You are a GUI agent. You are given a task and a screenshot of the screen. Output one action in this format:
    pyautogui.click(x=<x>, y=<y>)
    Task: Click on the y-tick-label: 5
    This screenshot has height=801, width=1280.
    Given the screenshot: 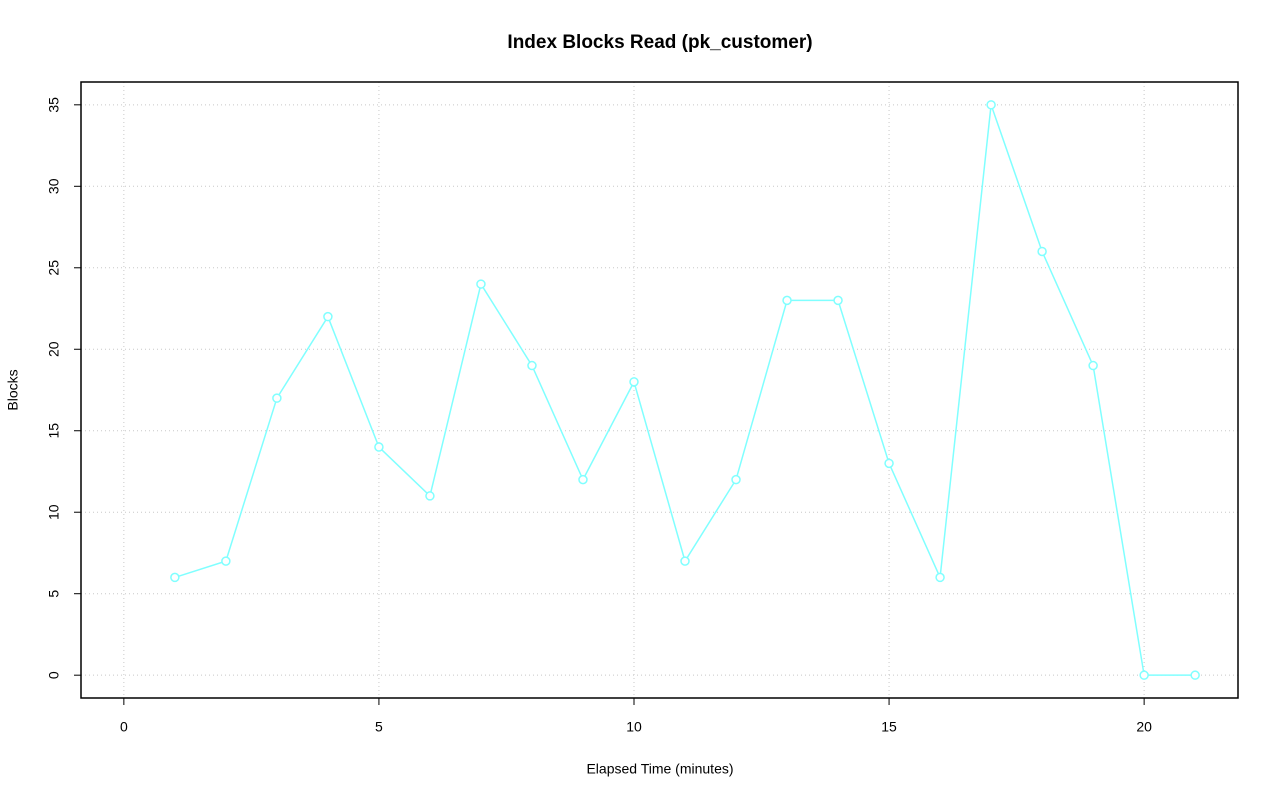 What is the action you would take?
    pyautogui.click(x=54, y=594)
    